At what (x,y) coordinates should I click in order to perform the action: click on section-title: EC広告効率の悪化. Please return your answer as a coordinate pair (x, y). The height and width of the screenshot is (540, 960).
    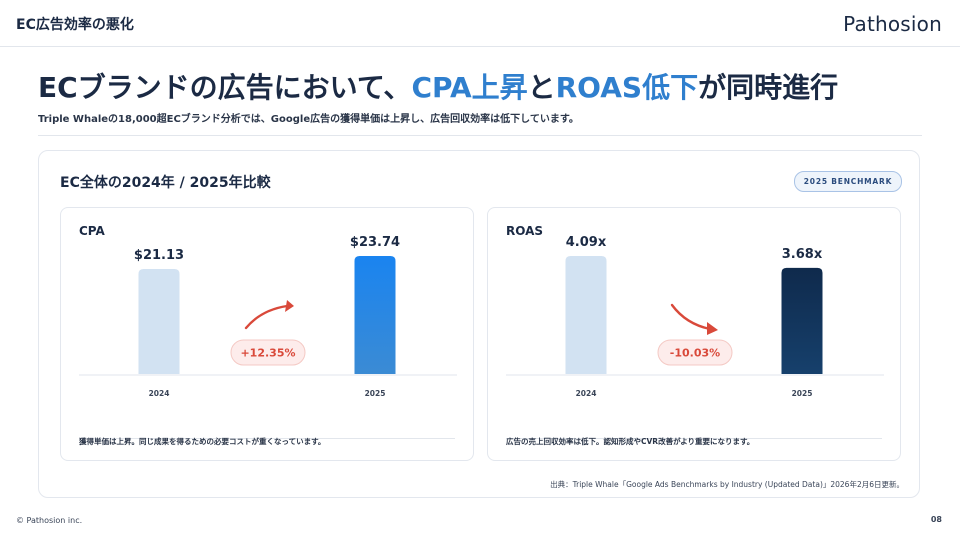
    Looking at the image, I should click on (75, 25).